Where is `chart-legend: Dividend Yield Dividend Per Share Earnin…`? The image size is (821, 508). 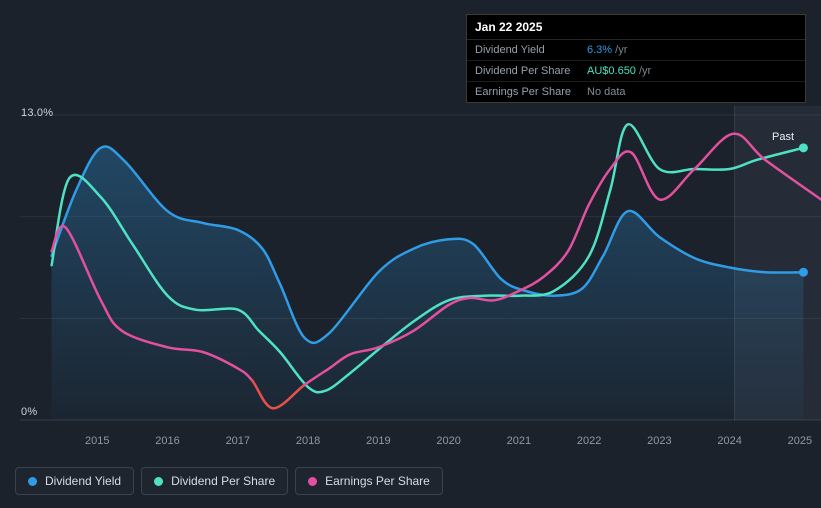 chart-legend: Dividend Yield Dividend Per Share Earnin… is located at coordinates (229, 481).